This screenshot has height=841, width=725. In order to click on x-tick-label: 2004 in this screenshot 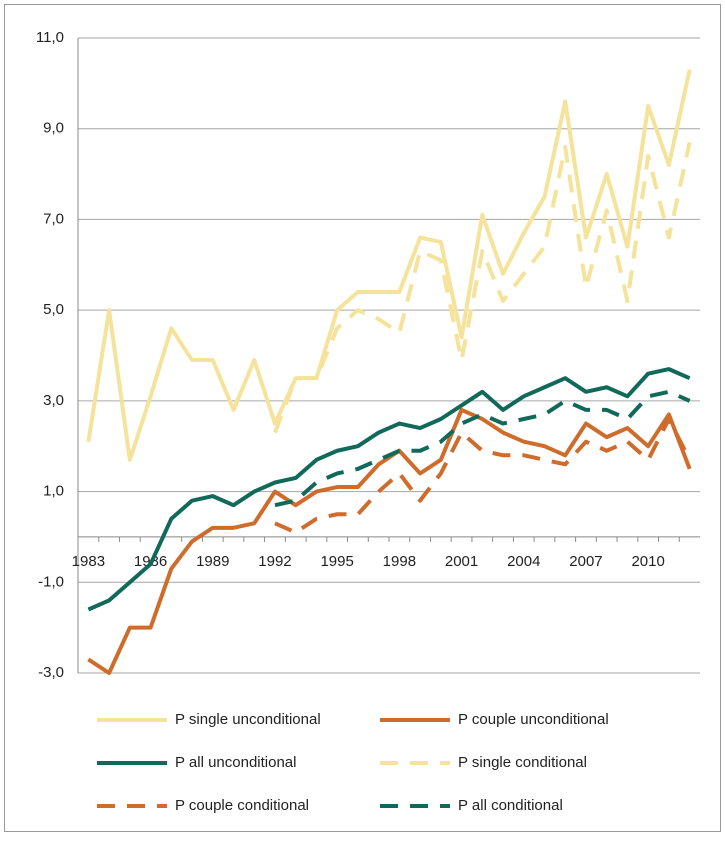, I will do `click(523, 561)`.